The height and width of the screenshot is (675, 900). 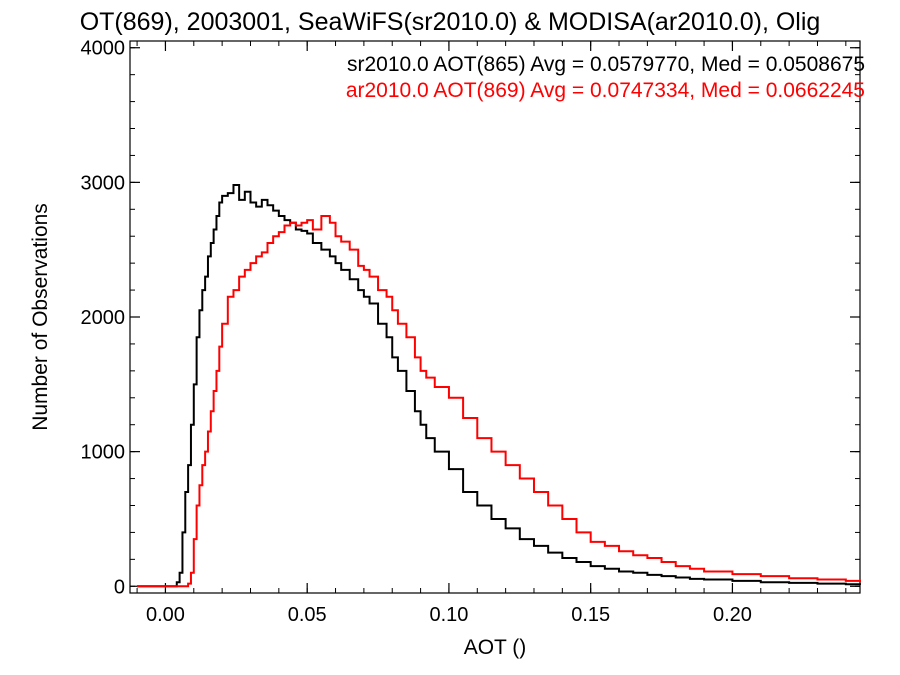 What do you see at coordinates (307, 615) in the screenshot?
I see `x-tick-label: 0.05` at bounding box center [307, 615].